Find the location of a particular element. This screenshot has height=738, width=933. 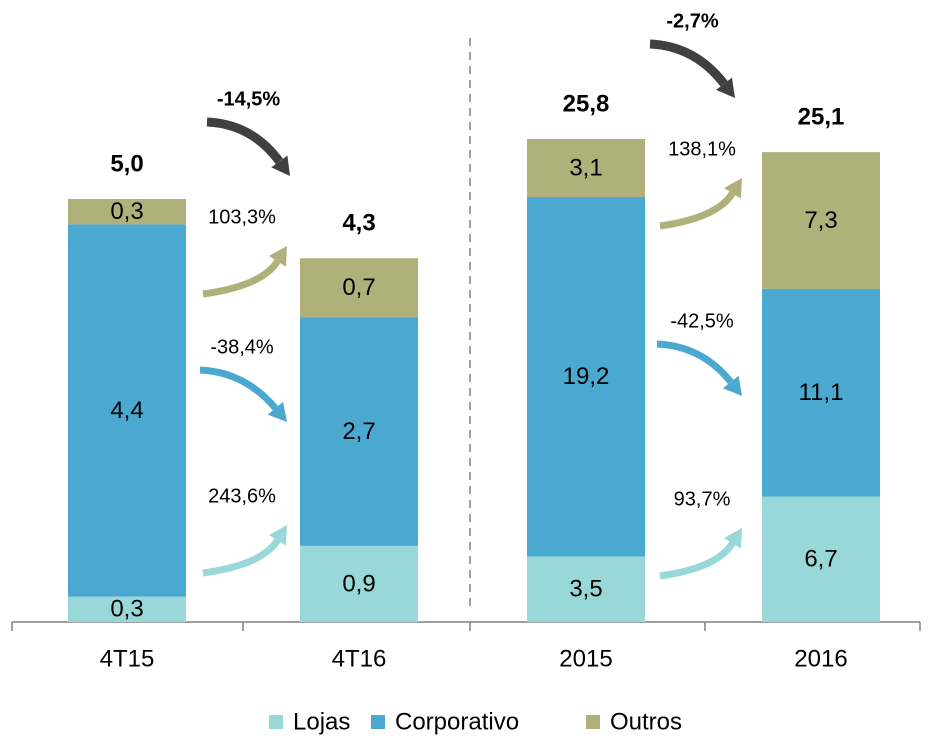

total-label: 25,1 is located at coordinates (821, 116).